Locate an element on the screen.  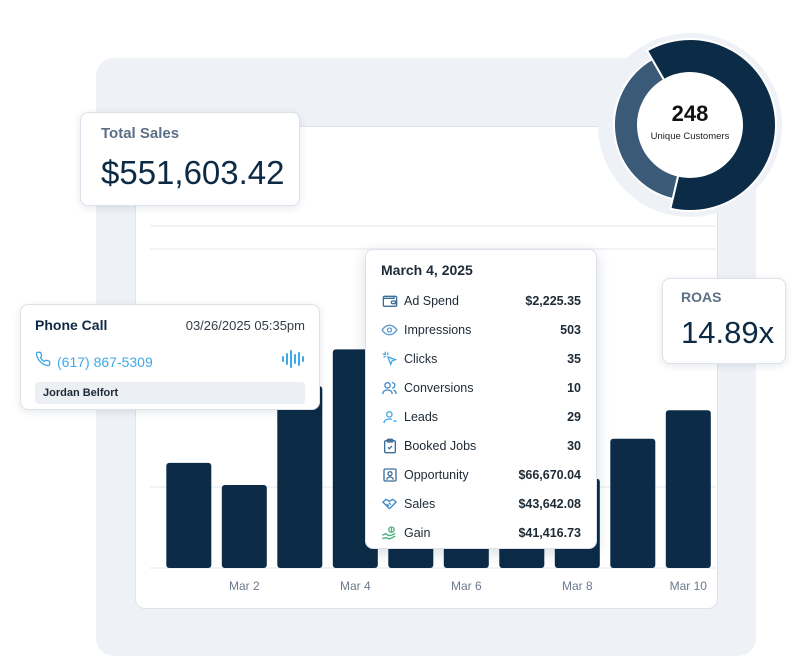
tooltip-label: Booked Jobs is located at coordinates (440, 445).